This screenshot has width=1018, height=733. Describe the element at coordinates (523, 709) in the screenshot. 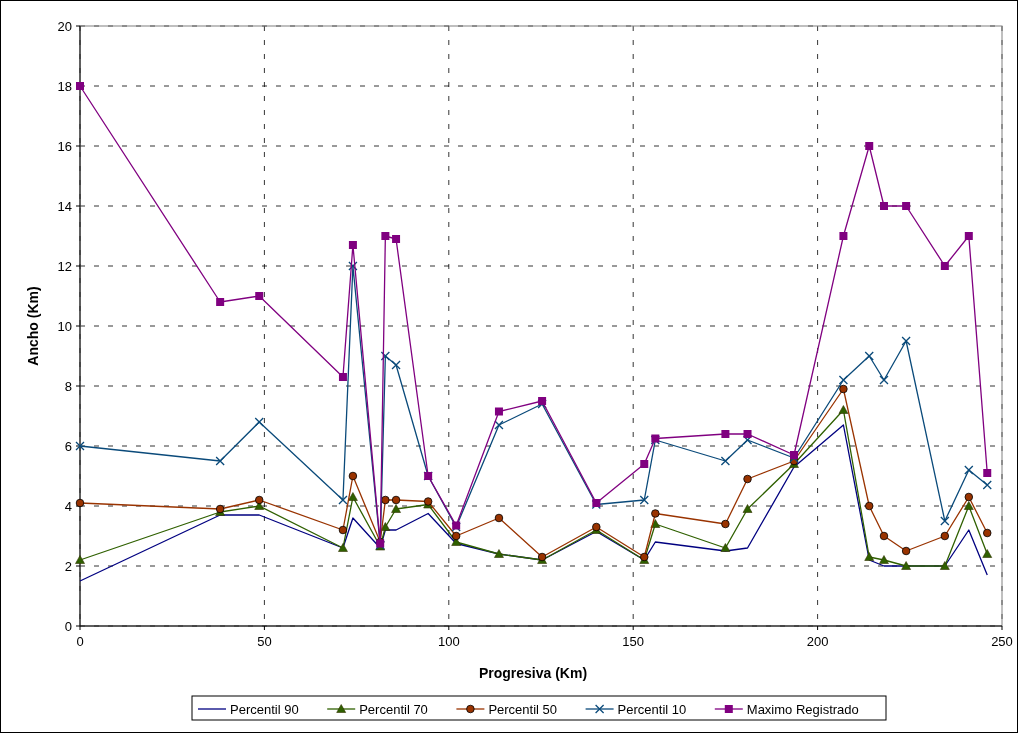

I see `legend-label: Percentil 50` at that location.